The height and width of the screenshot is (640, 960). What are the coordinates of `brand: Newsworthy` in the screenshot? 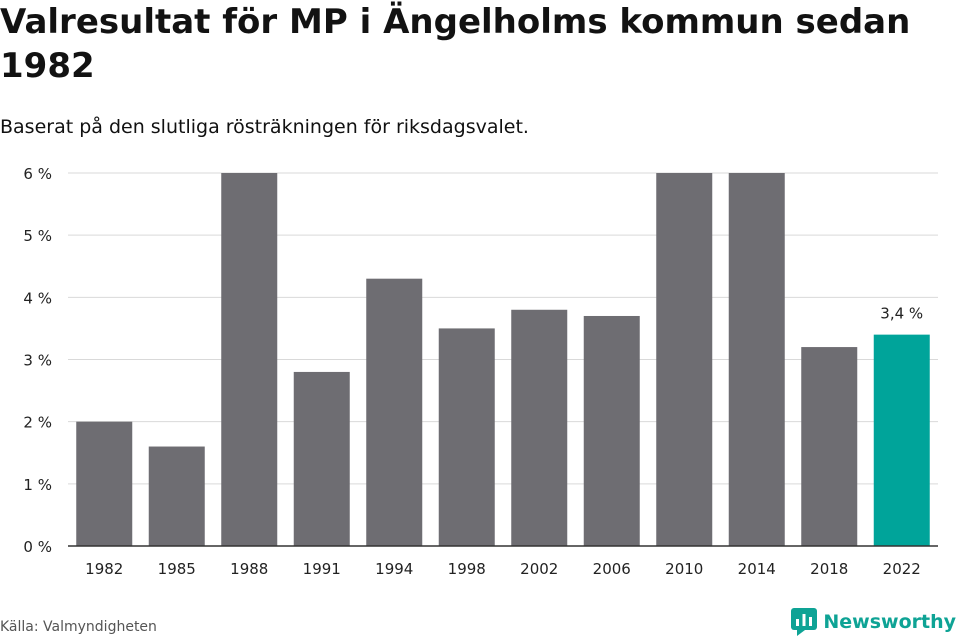 It's located at (873, 622).